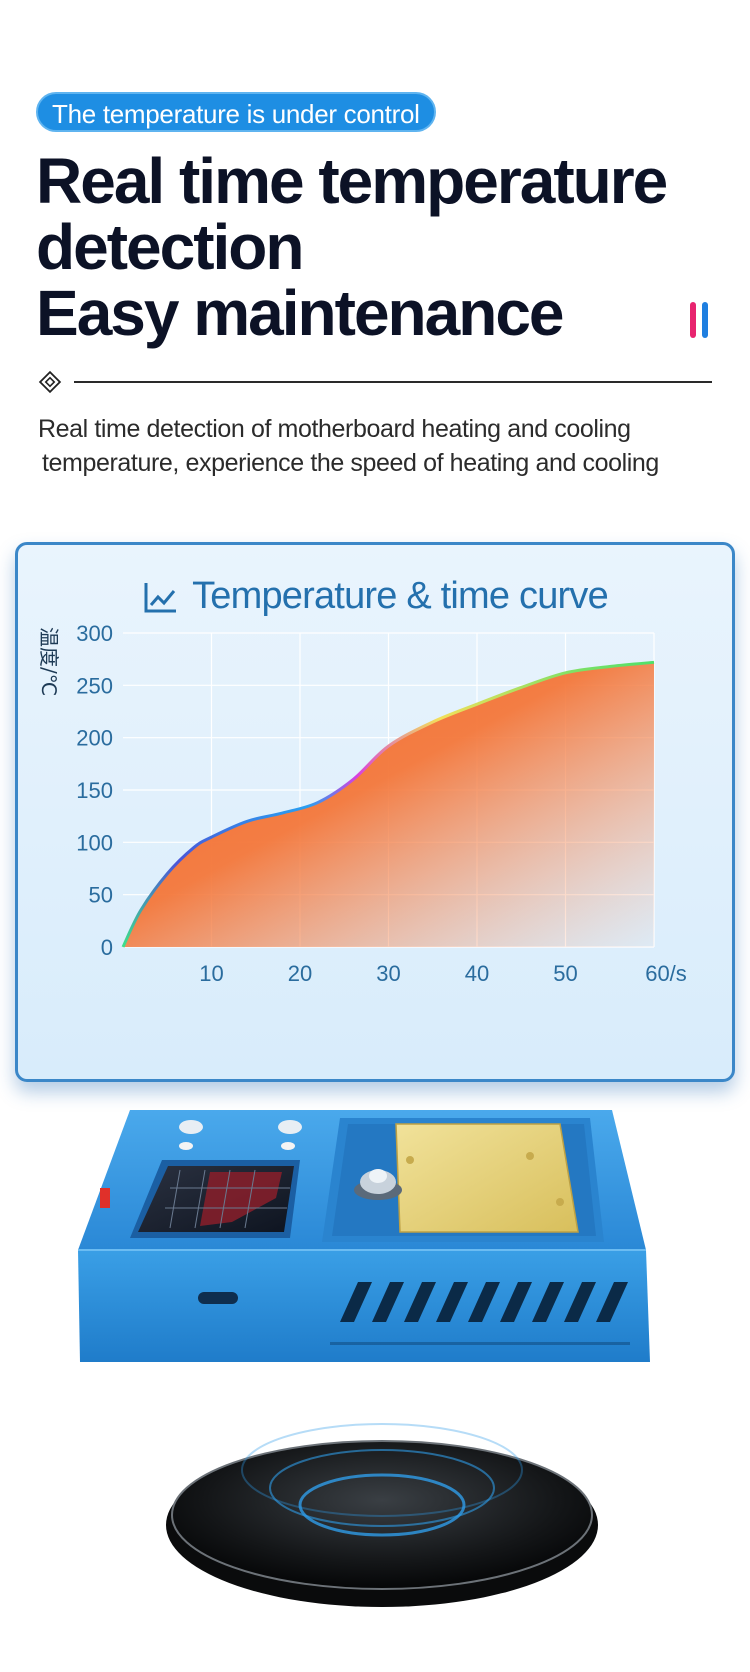  I want to click on chart-title: Temperature & time curve, so click(400, 596).